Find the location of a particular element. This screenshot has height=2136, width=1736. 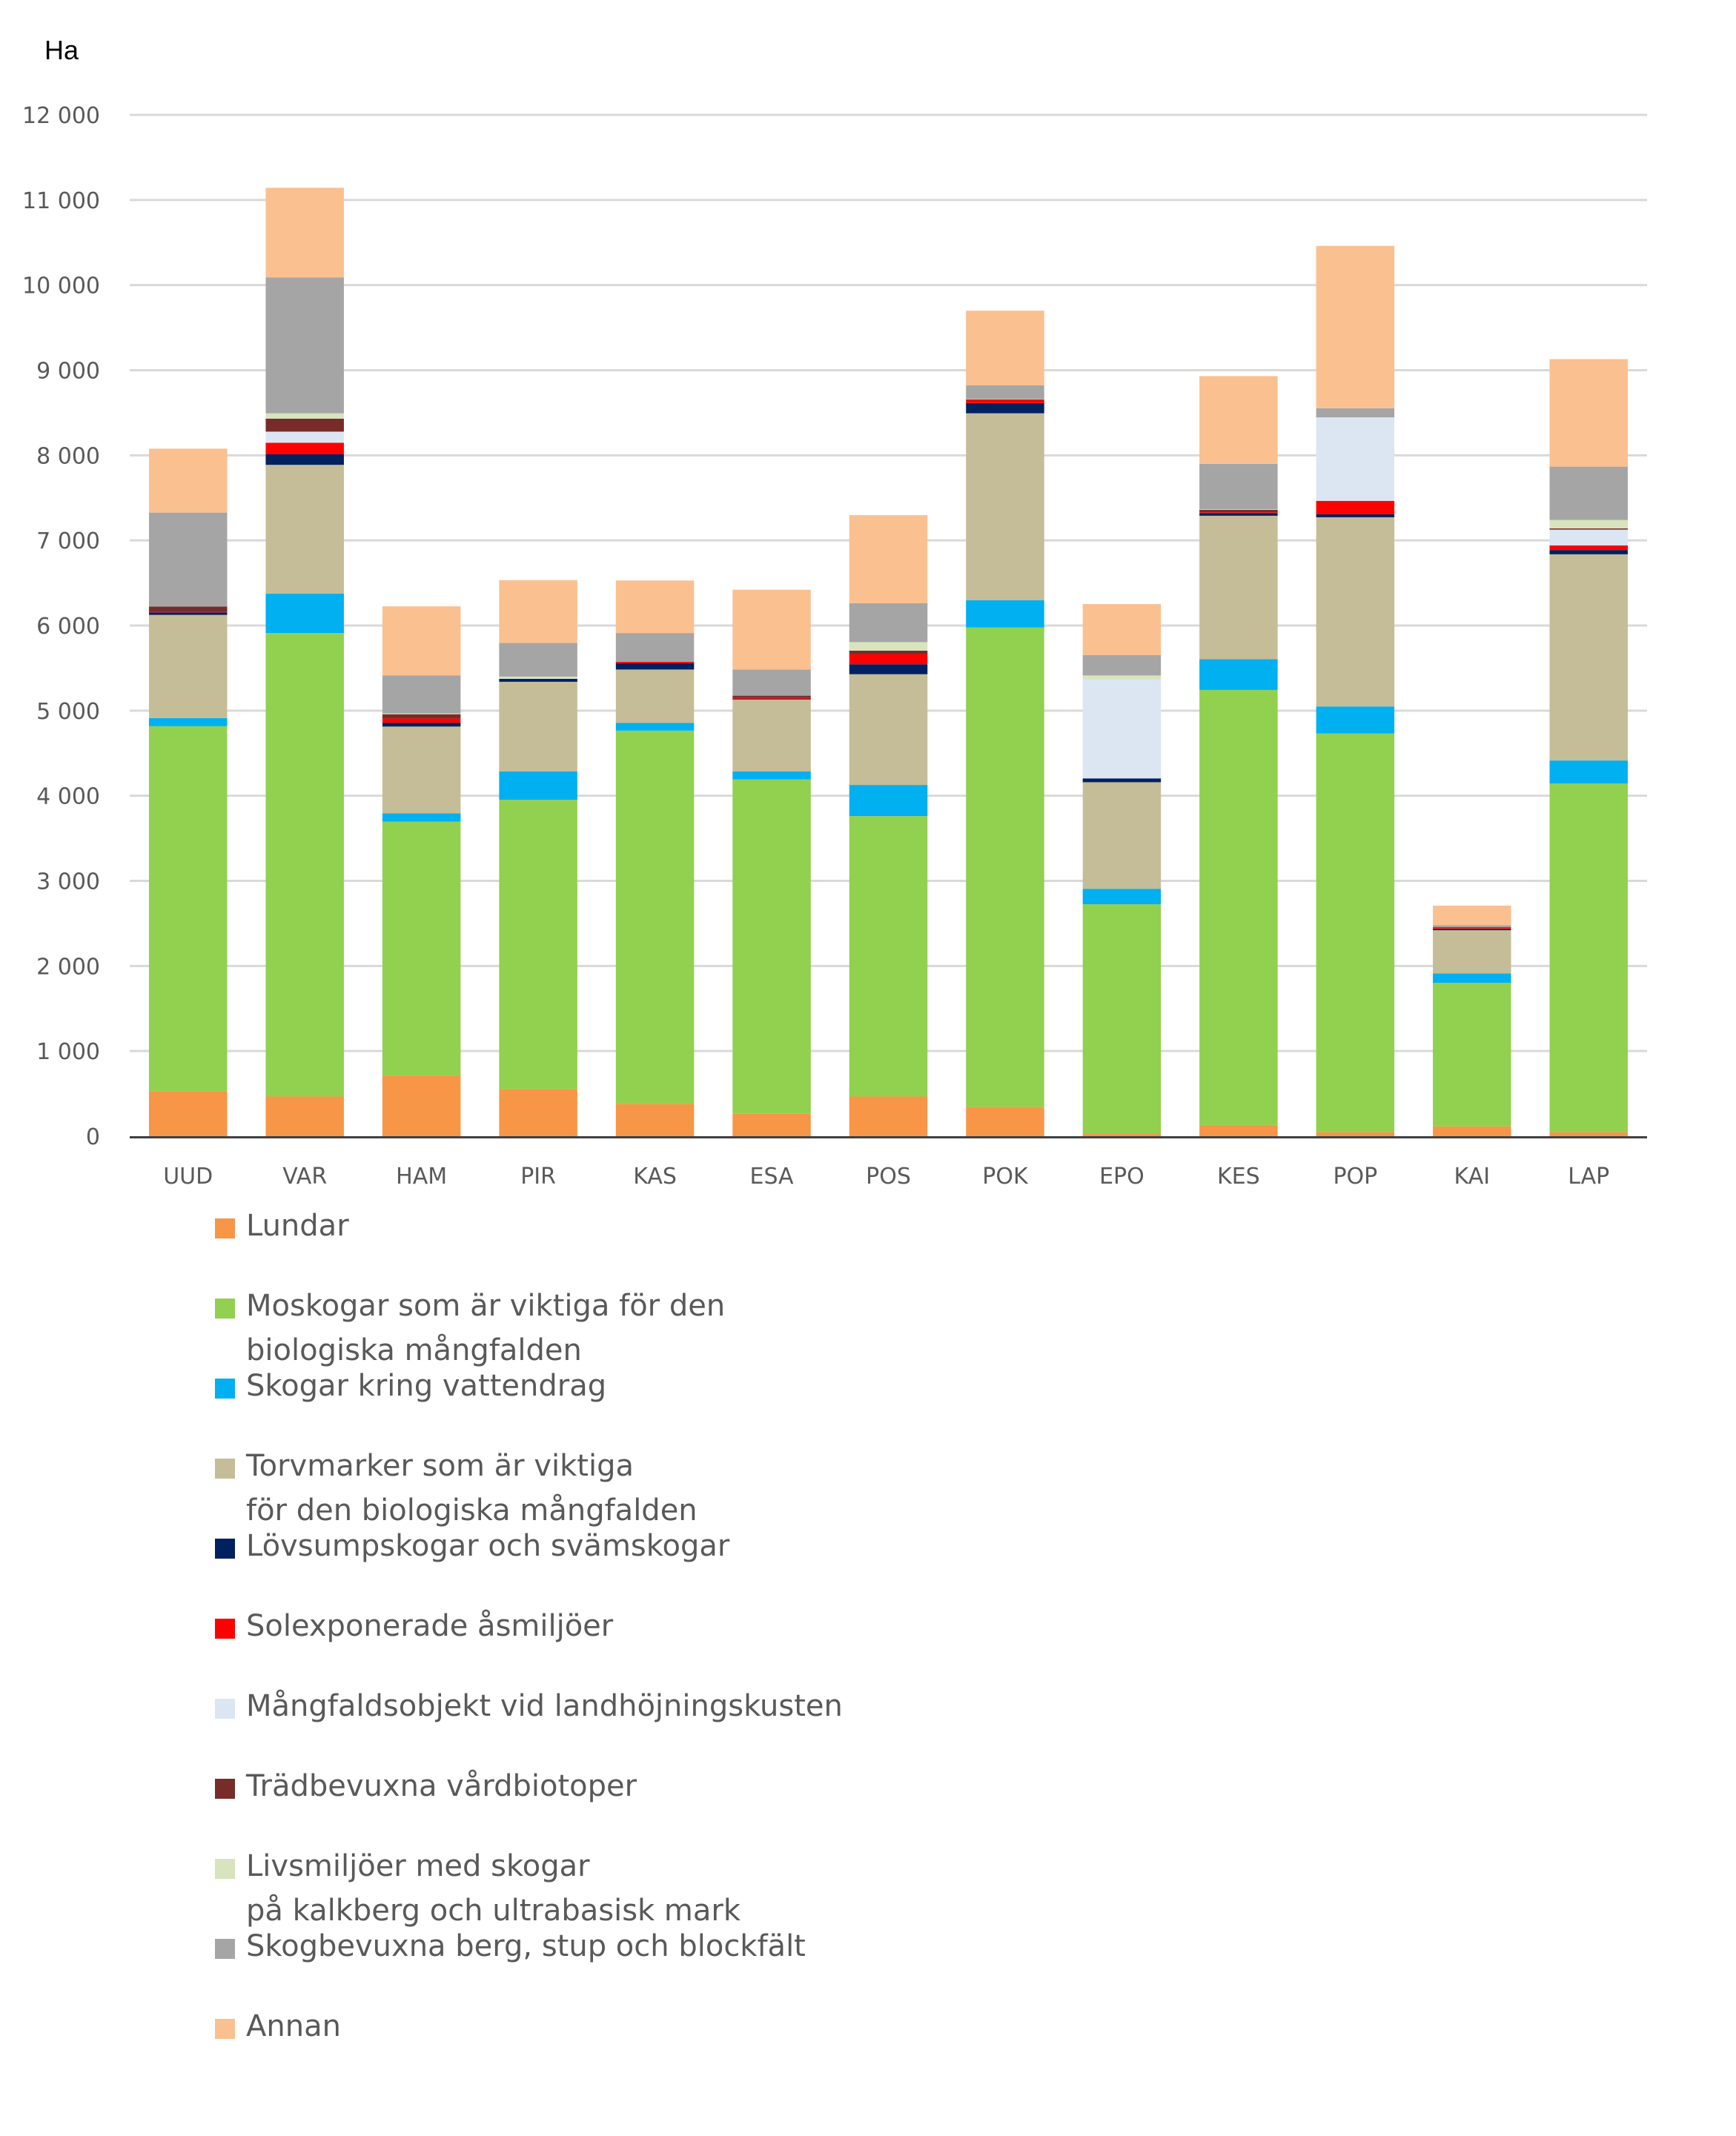

legend-item: Skogar kring vattendrag is located at coordinates (734, 1408).